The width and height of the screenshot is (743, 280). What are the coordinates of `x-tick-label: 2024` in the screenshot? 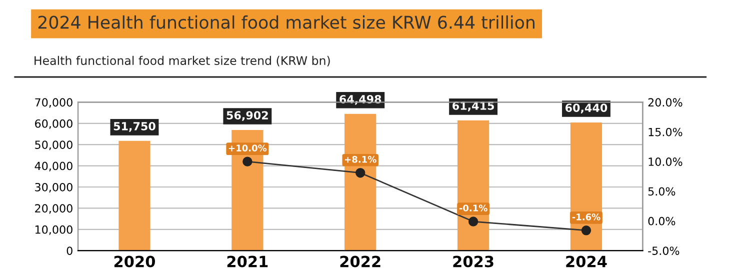 It's located at (586, 262).